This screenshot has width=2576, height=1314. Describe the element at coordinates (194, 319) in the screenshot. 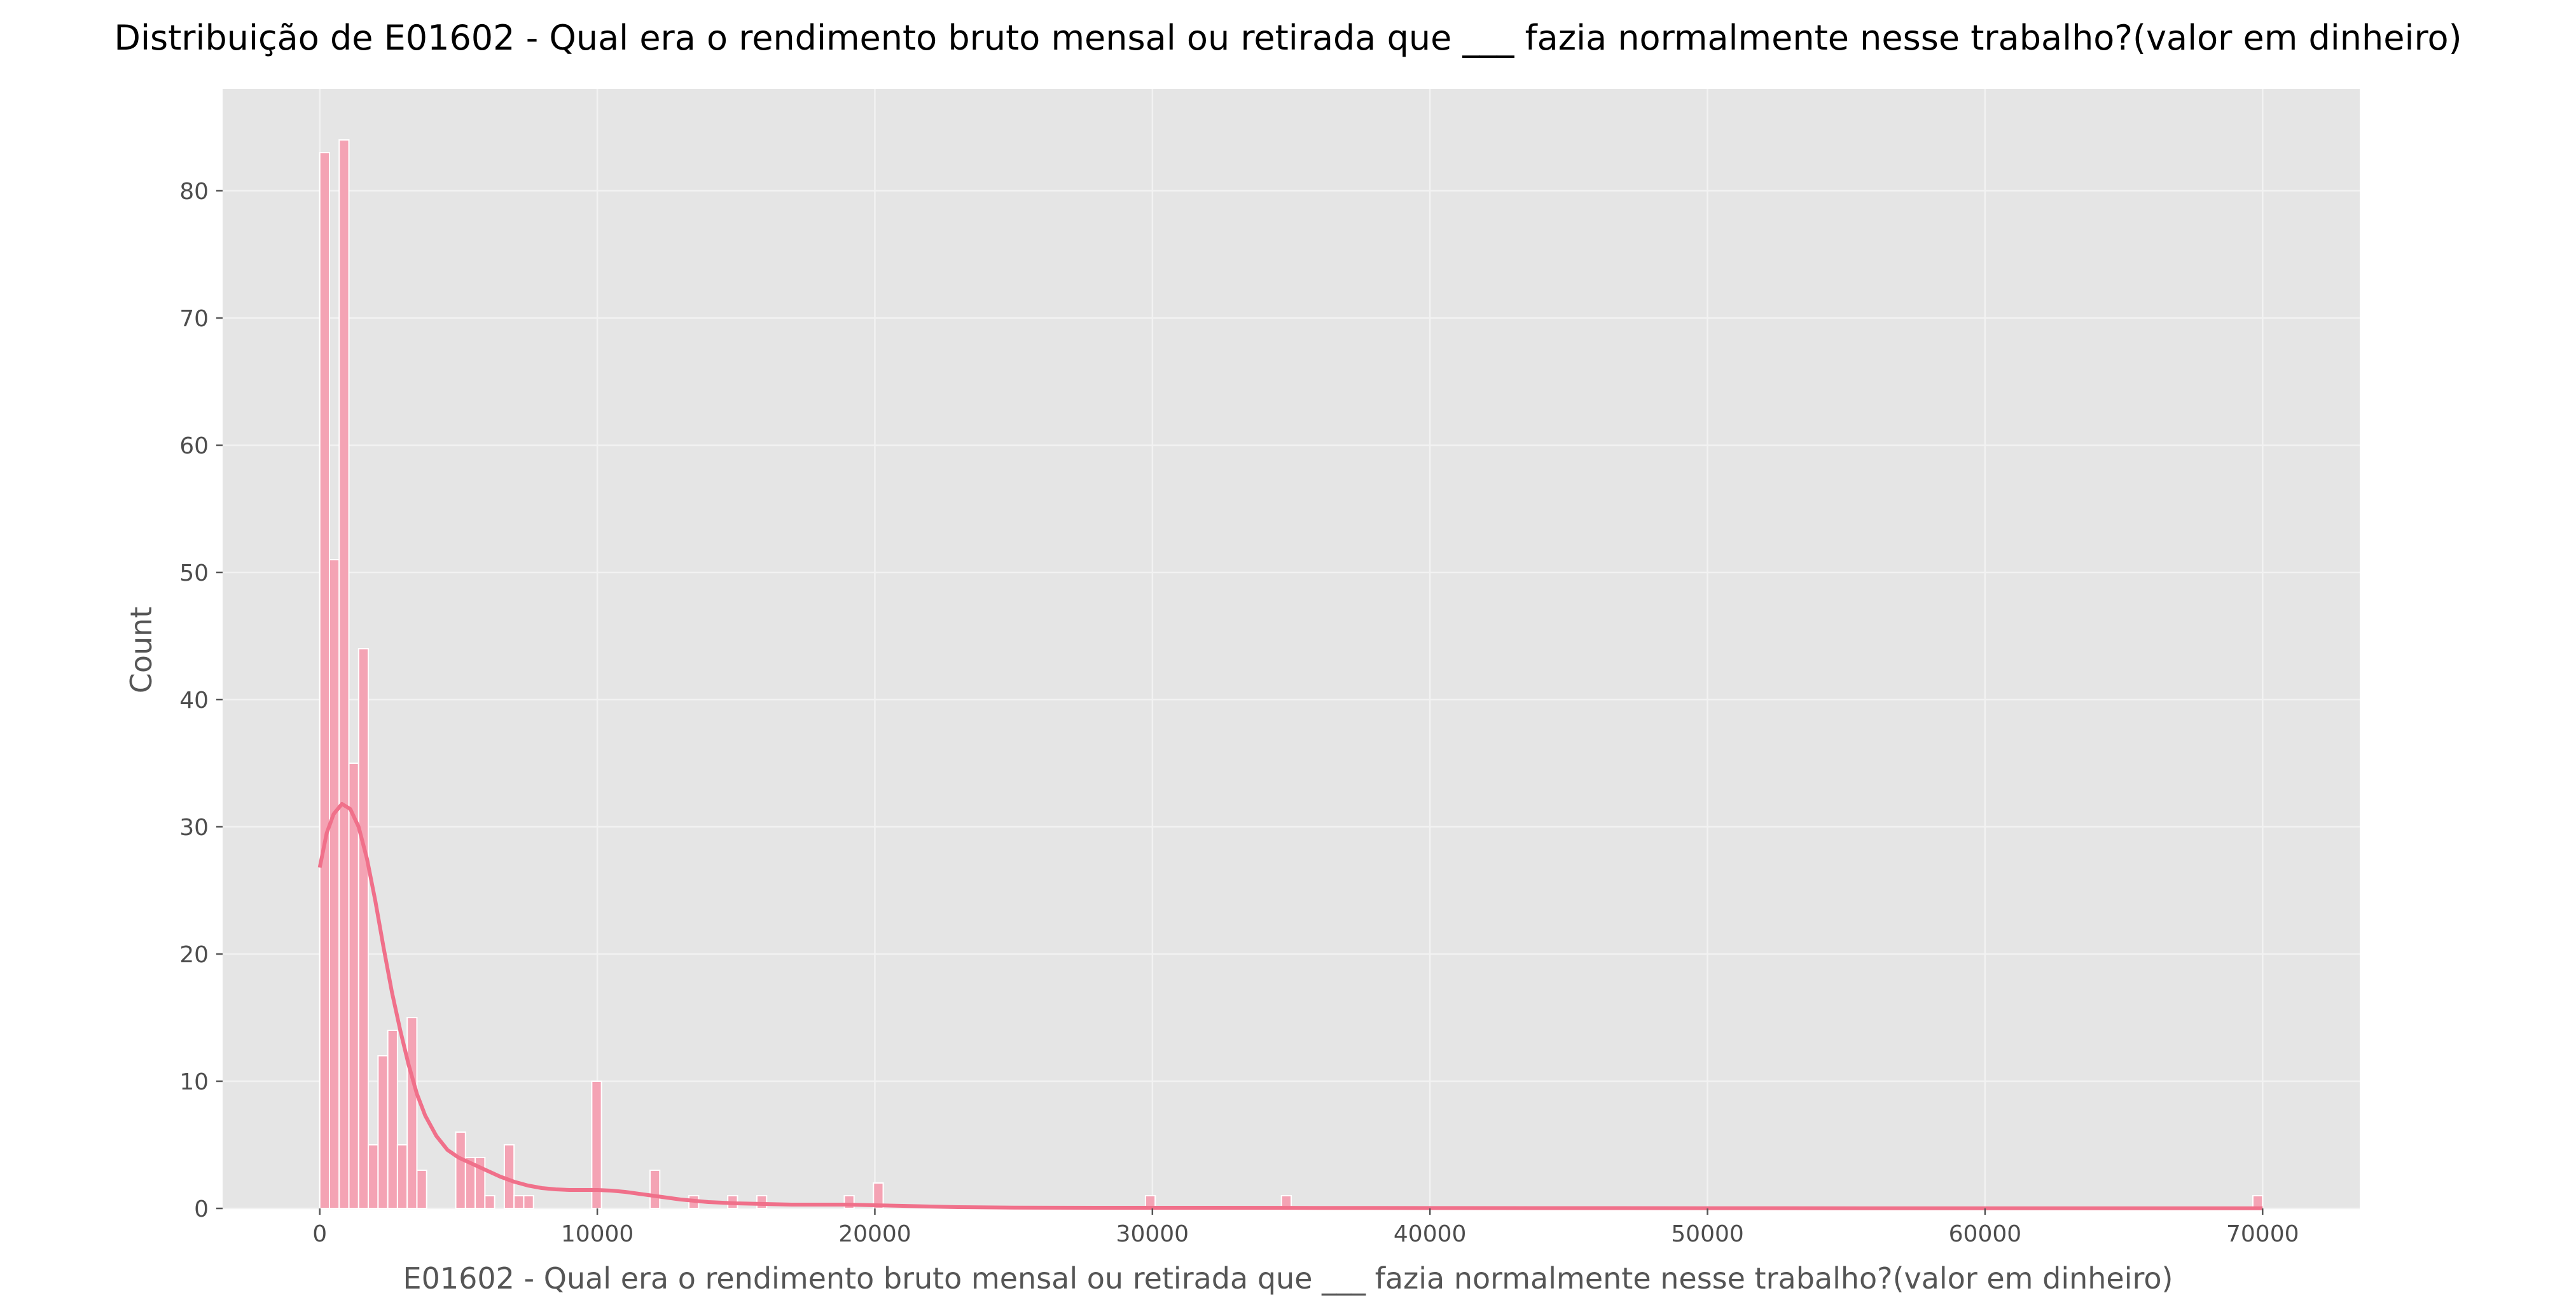

I see `y-tick-label: 70` at that location.